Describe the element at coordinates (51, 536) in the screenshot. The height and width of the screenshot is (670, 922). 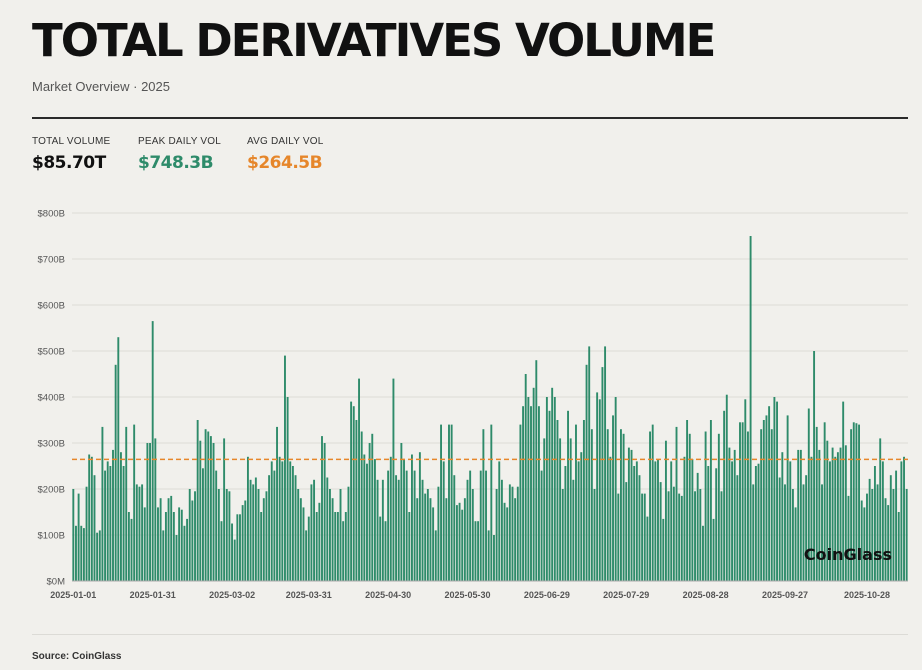
I see `y-tick-label: $100B` at that location.